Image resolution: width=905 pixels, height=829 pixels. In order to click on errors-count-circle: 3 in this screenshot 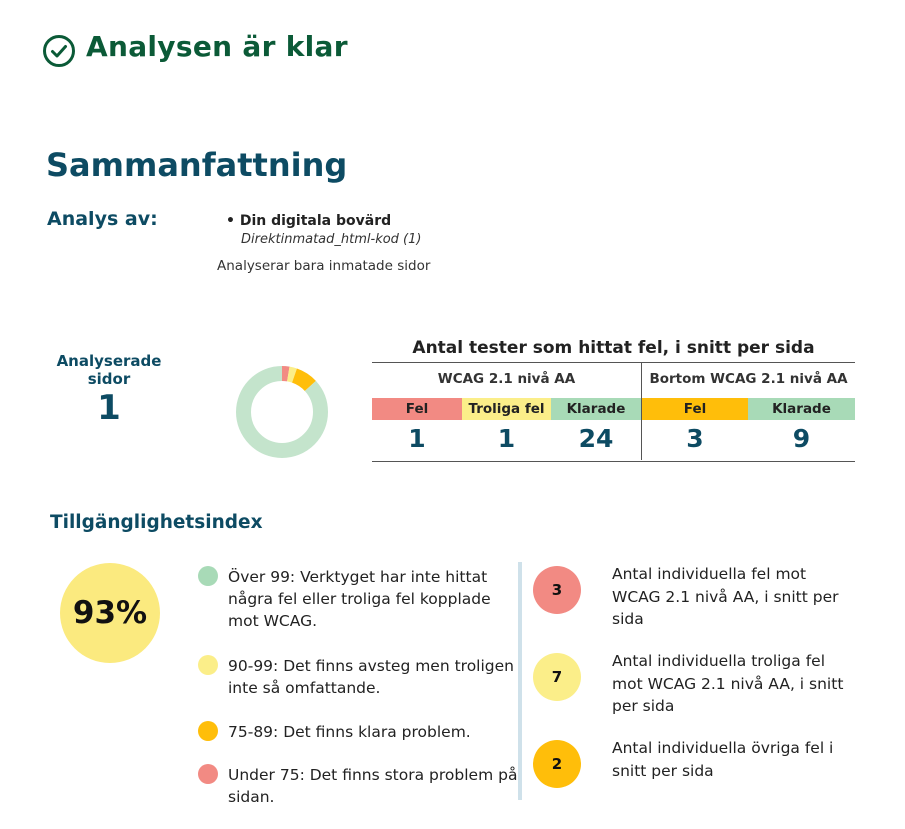, I will do `click(557, 590)`.